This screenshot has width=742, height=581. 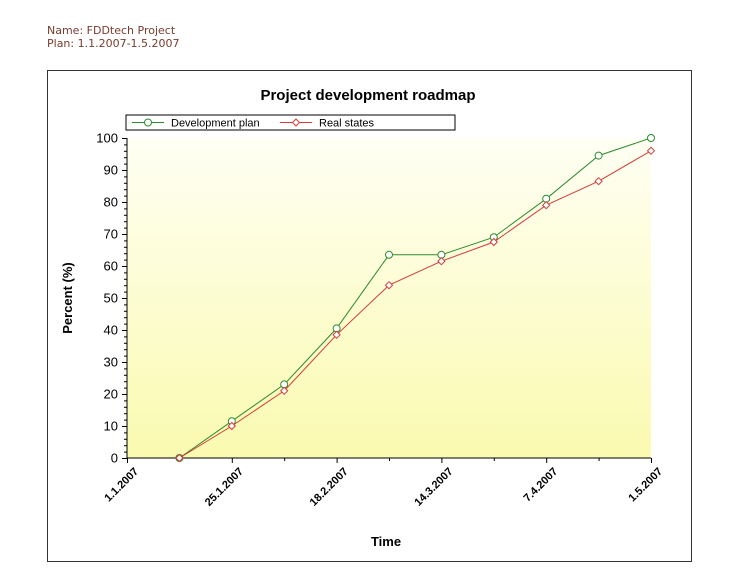 I want to click on y-tick-label: 90, so click(x=111, y=170).